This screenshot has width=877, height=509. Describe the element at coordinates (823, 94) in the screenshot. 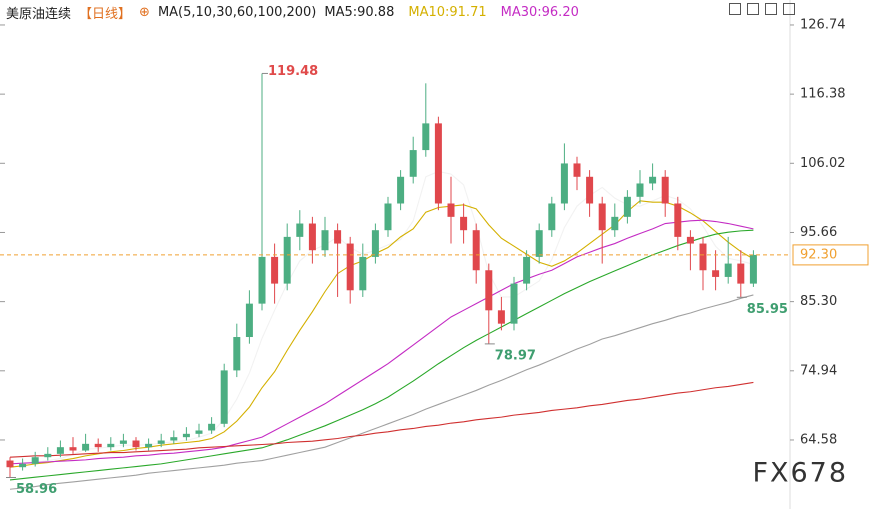

I see `y-tick-label: 116.38` at that location.